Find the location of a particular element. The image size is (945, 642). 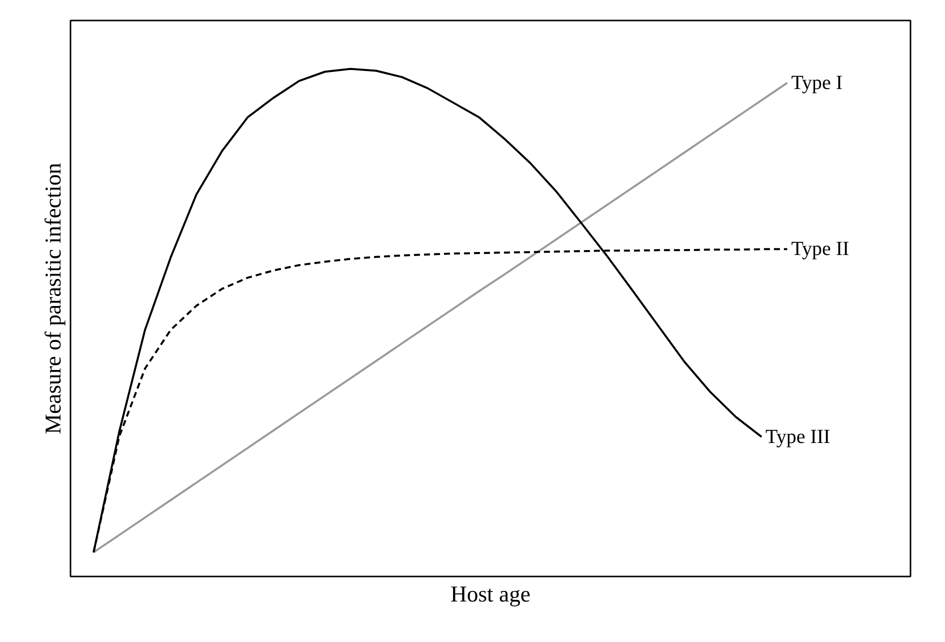

y-axis-title: Measure of parasitic infection is located at coordinates (53, 298).